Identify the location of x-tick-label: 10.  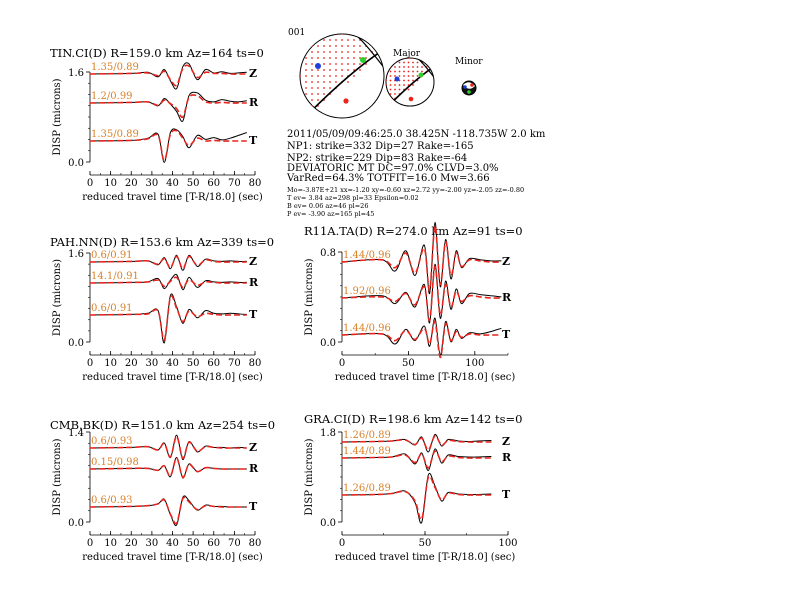
(110, 363).